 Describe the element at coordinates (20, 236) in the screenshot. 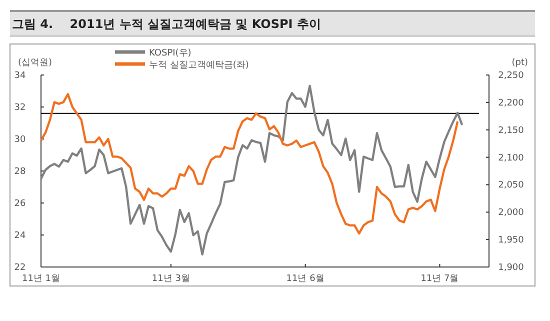

I see `y-tick-label: 24` at that location.